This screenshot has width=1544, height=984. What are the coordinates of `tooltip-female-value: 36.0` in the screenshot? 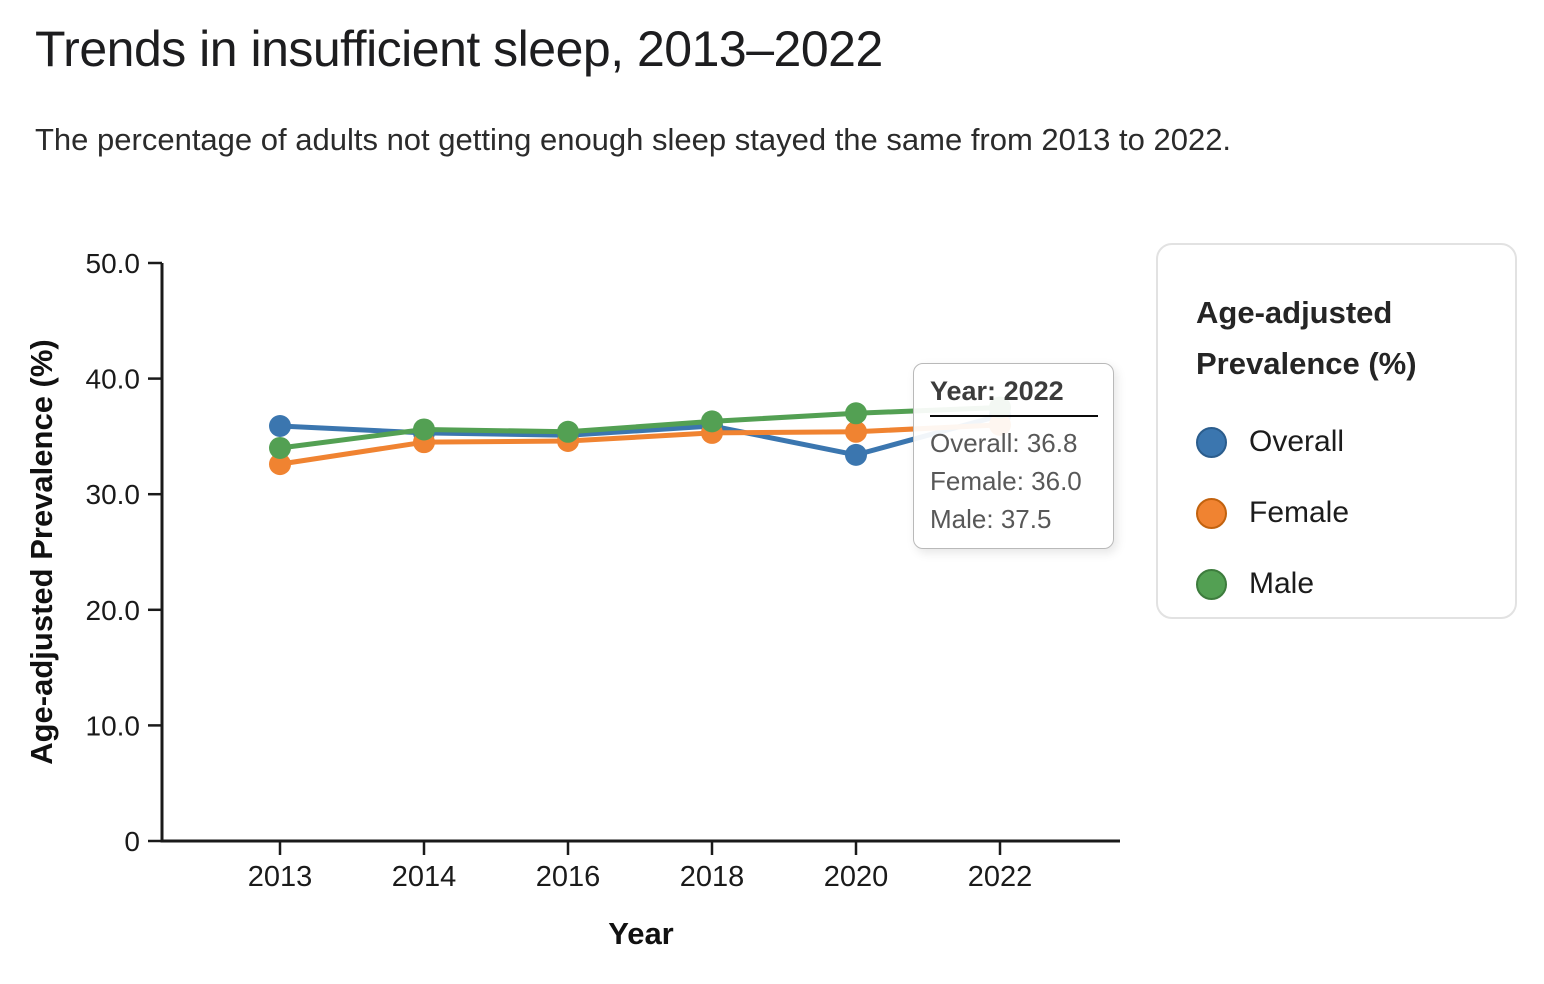 It's located at (1056, 481).